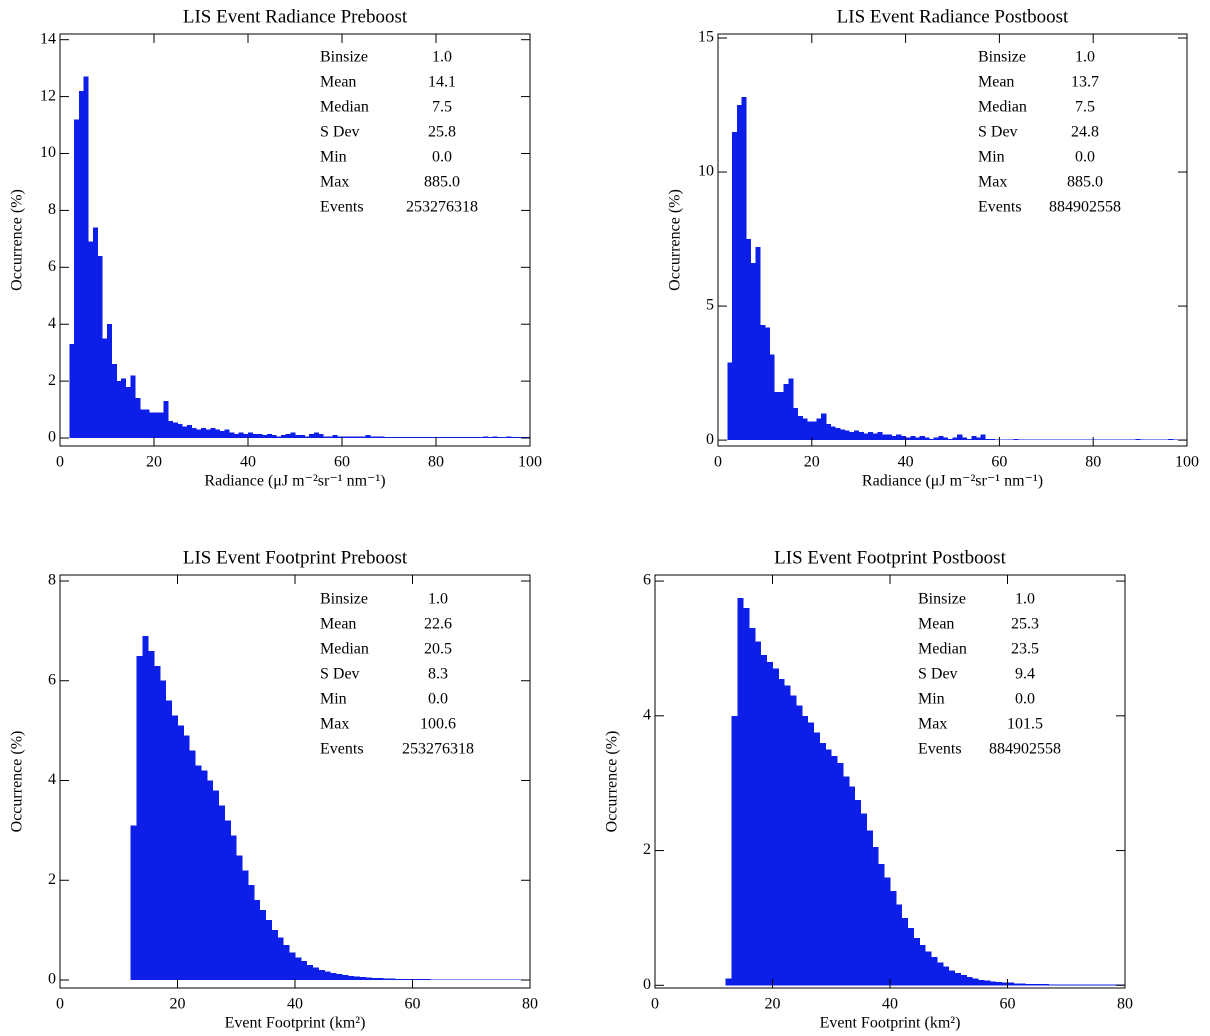 This screenshot has height=1036, width=1210. I want to click on stat-value: 1.0, so click(1025, 599).